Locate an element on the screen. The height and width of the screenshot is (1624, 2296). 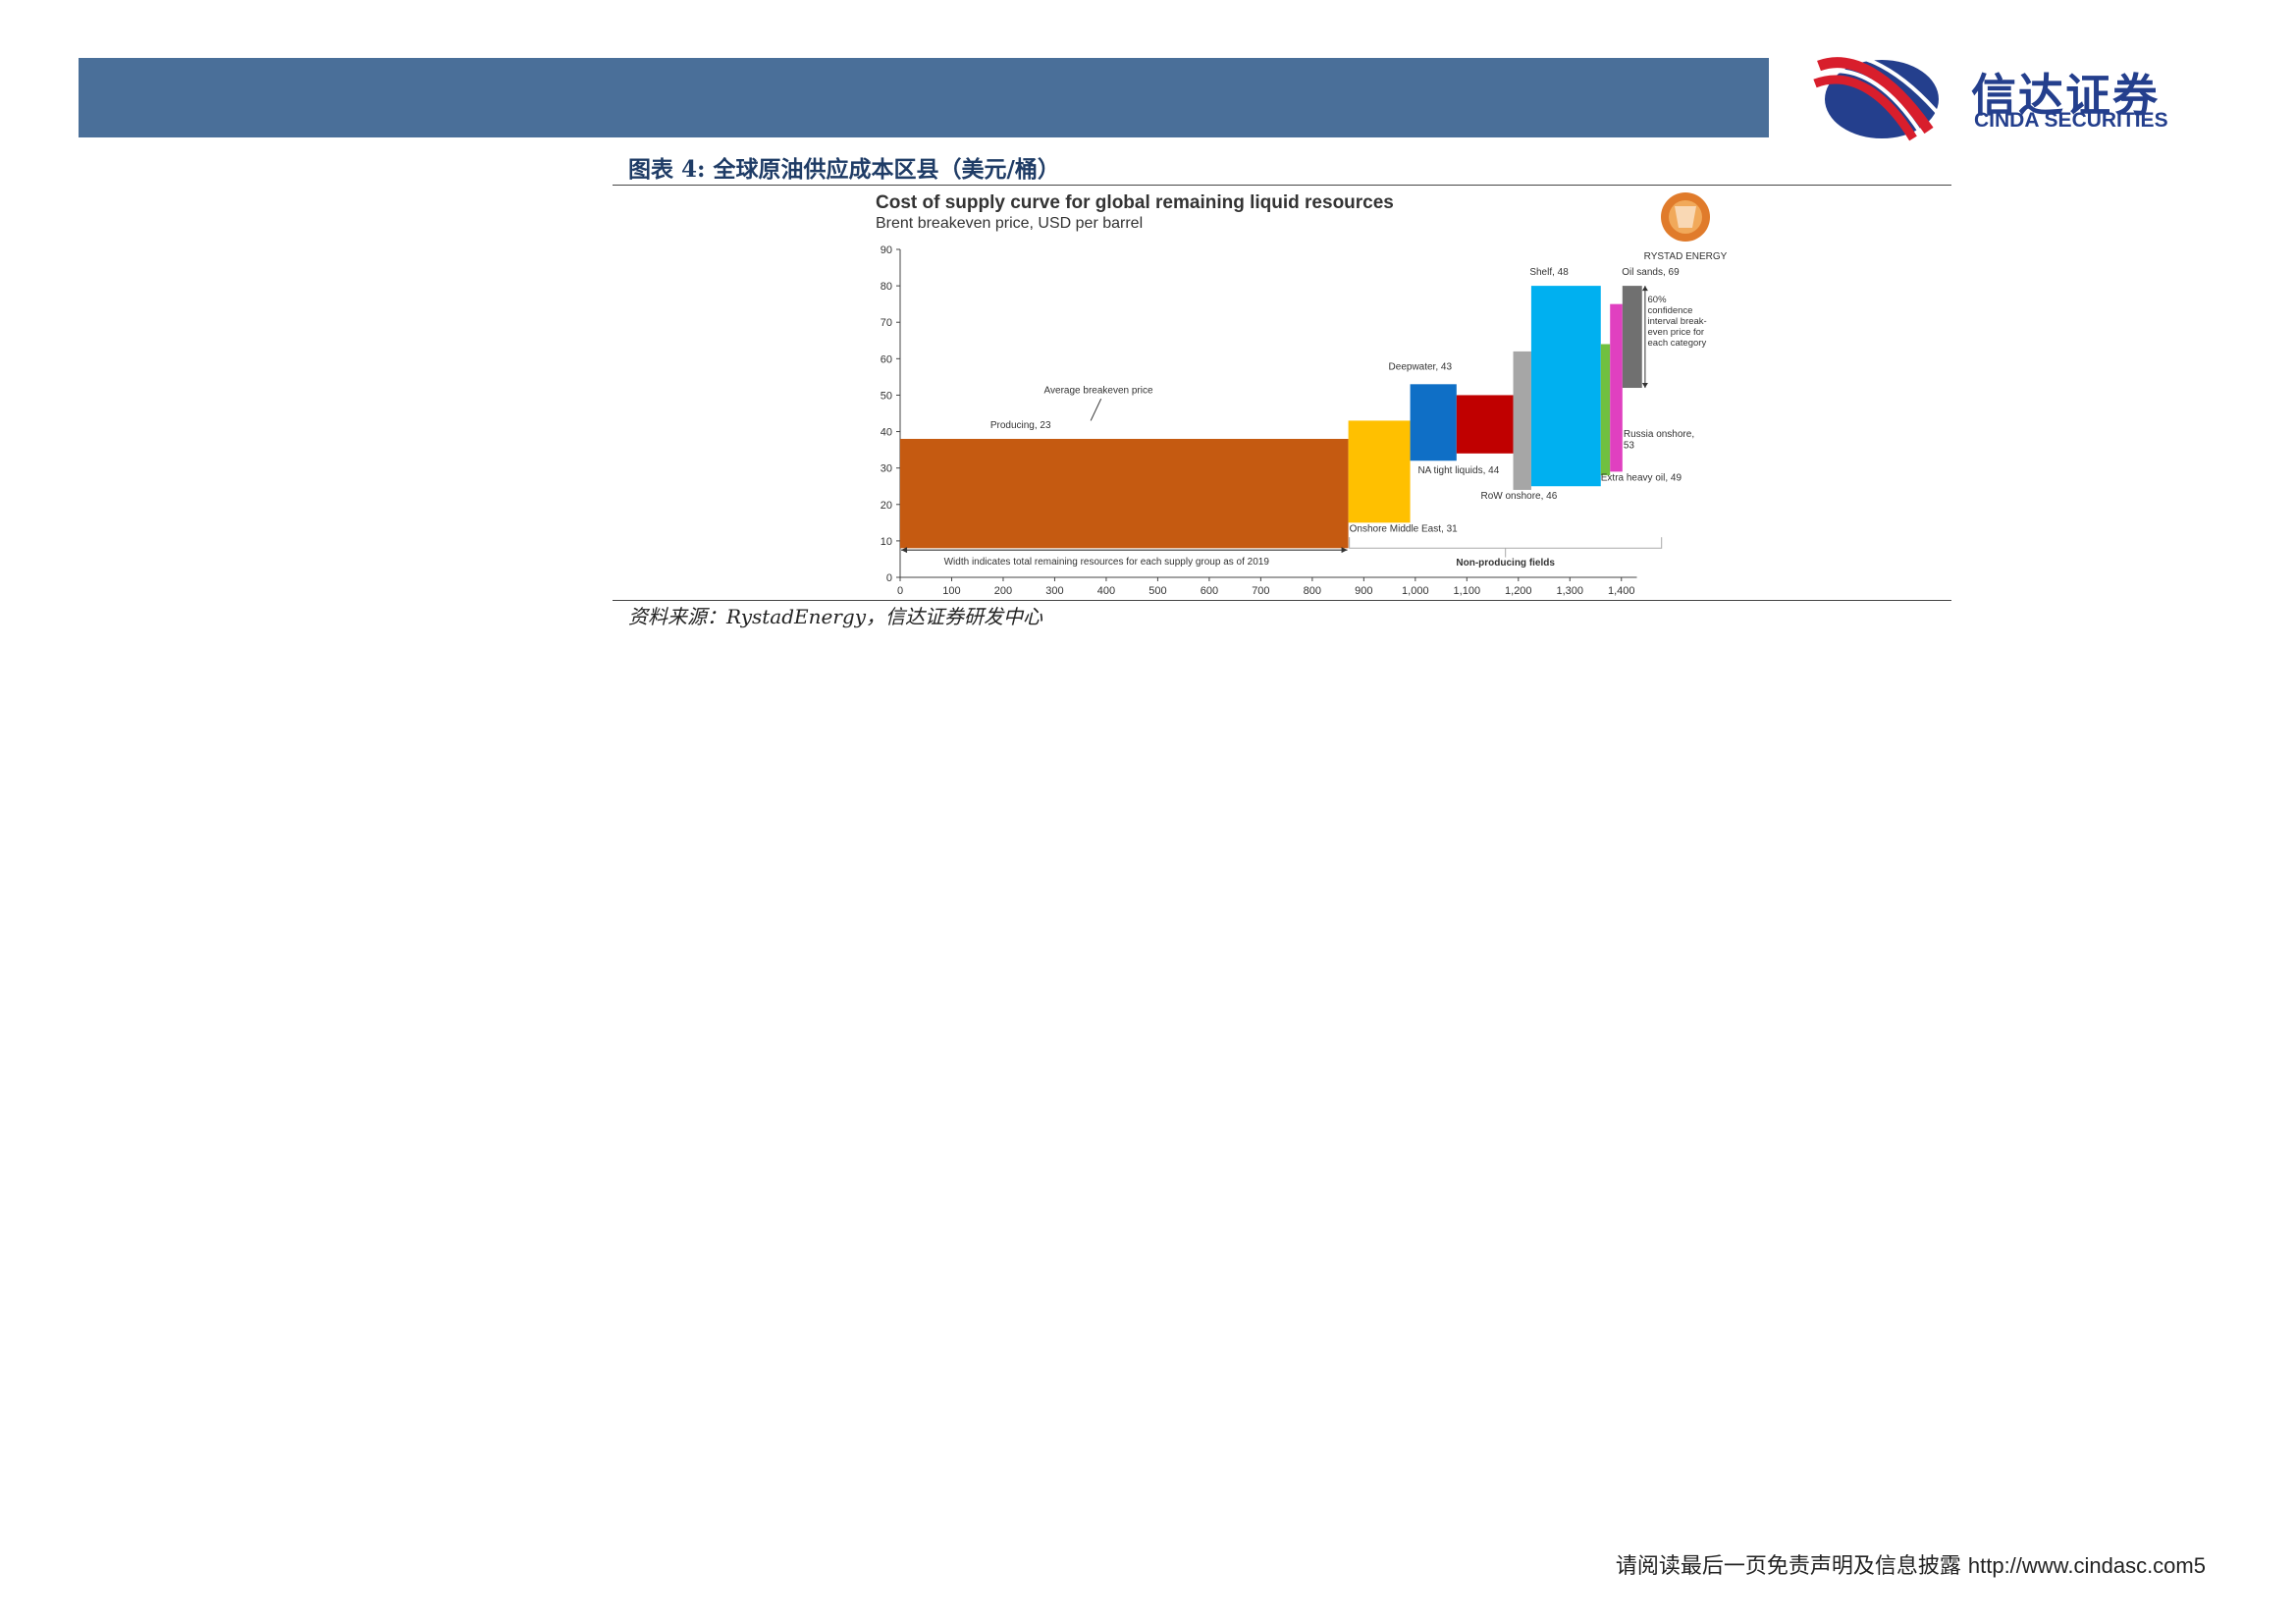
box-label-6a: Russia onshore, is located at coordinates (1659, 434).